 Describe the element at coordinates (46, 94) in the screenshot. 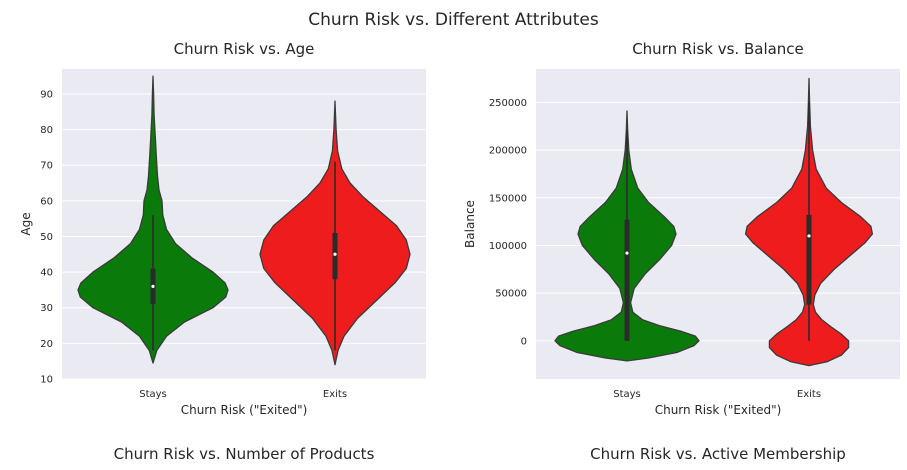

I see `age-ytick-label: 90` at that location.